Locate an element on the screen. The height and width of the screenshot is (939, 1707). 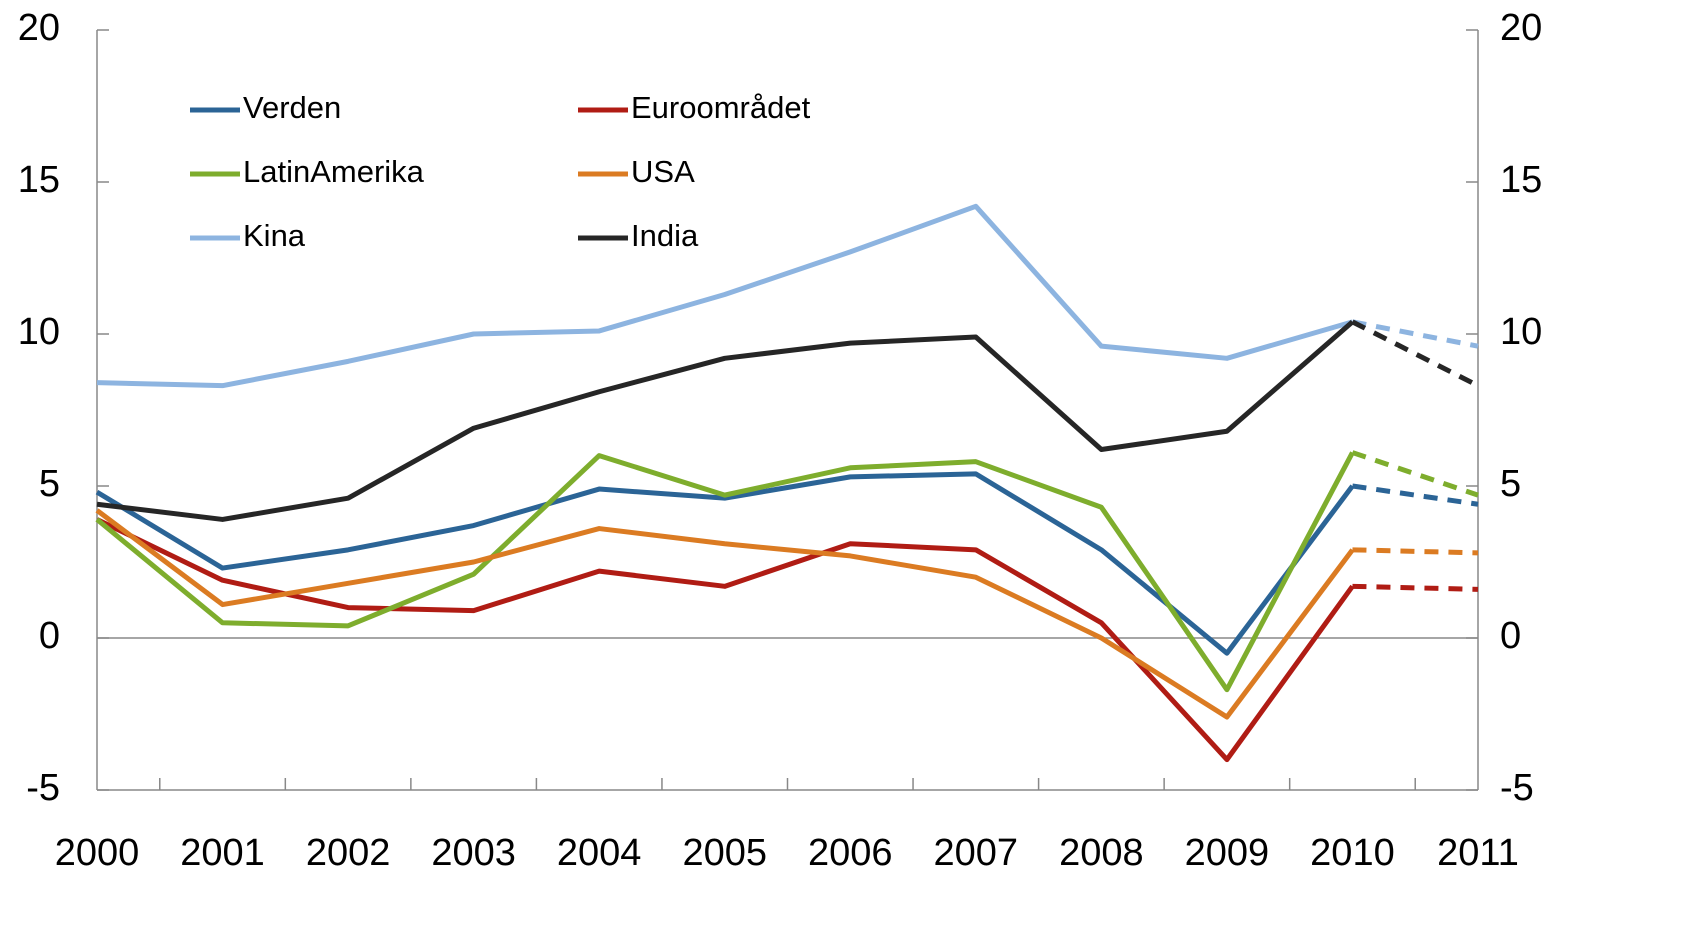
y-tick-label: 0 is located at coordinates (49, 636).